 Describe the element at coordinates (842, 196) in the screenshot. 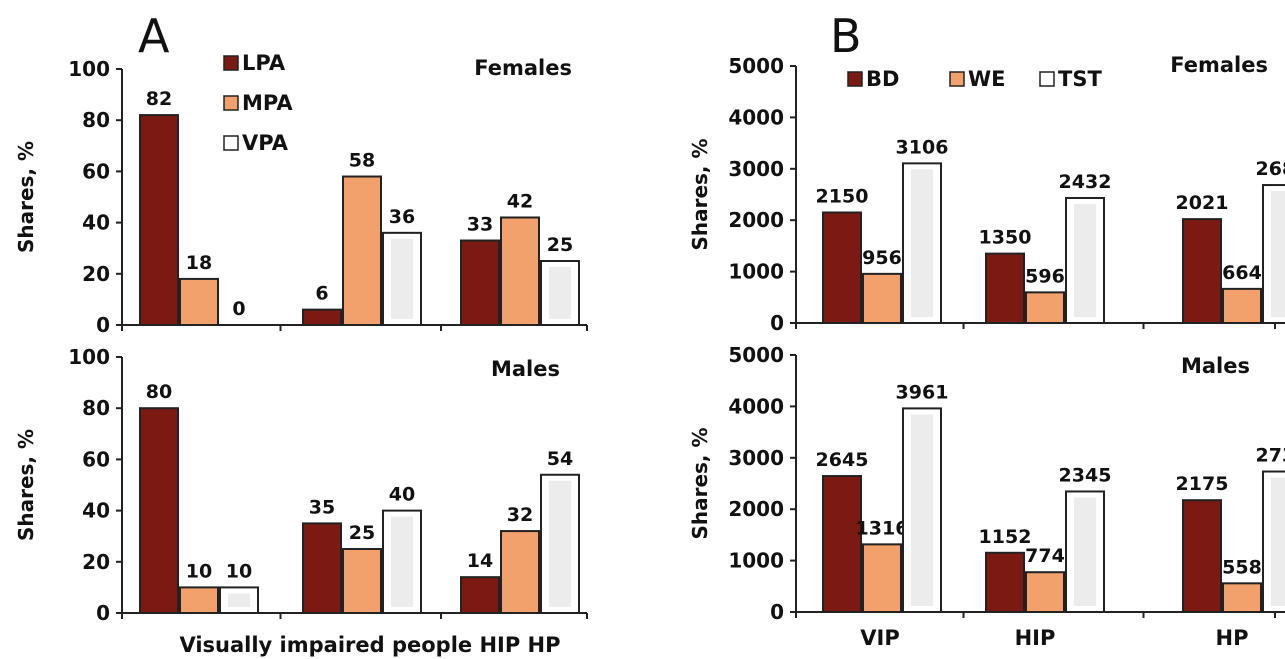

I see `data-label: 2150` at that location.